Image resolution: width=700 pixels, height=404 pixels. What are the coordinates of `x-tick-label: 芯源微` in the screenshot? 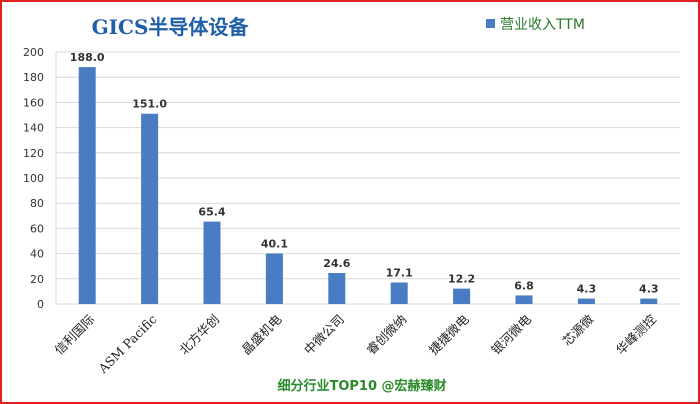 It's located at (577, 329).